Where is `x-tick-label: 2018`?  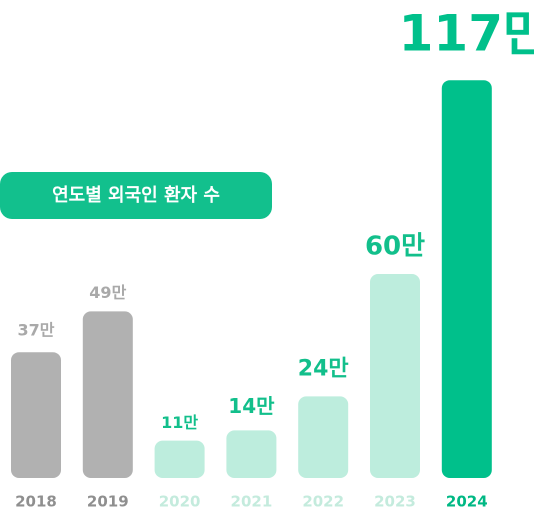 x-tick-label: 2018 is located at coordinates (36, 502).